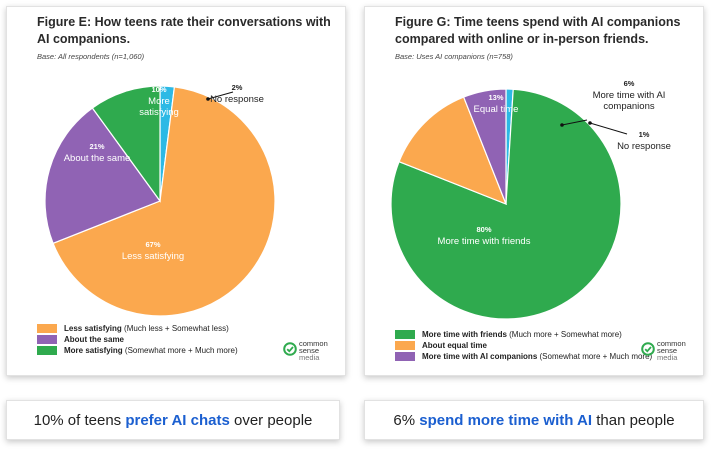  I want to click on chart-base-note: Base: Uses AI companions (n=758), so click(454, 56).